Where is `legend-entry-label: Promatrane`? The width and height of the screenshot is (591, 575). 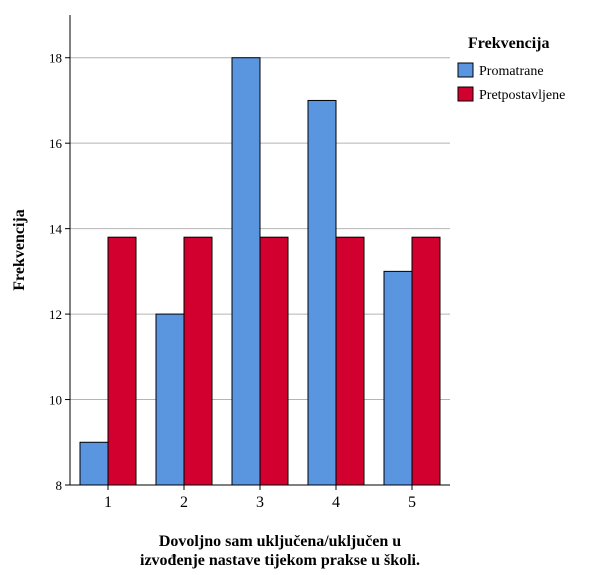 legend-entry-label: Promatrane is located at coordinates (511, 71).